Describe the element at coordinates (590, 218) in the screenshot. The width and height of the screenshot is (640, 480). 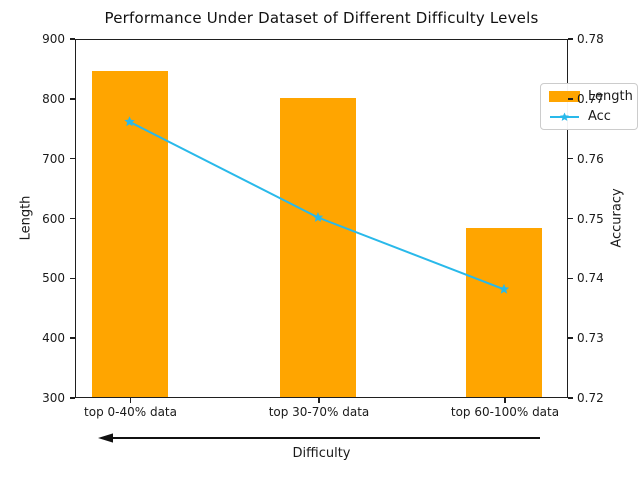
I see `y-tick-label-right: 0.75` at that location.